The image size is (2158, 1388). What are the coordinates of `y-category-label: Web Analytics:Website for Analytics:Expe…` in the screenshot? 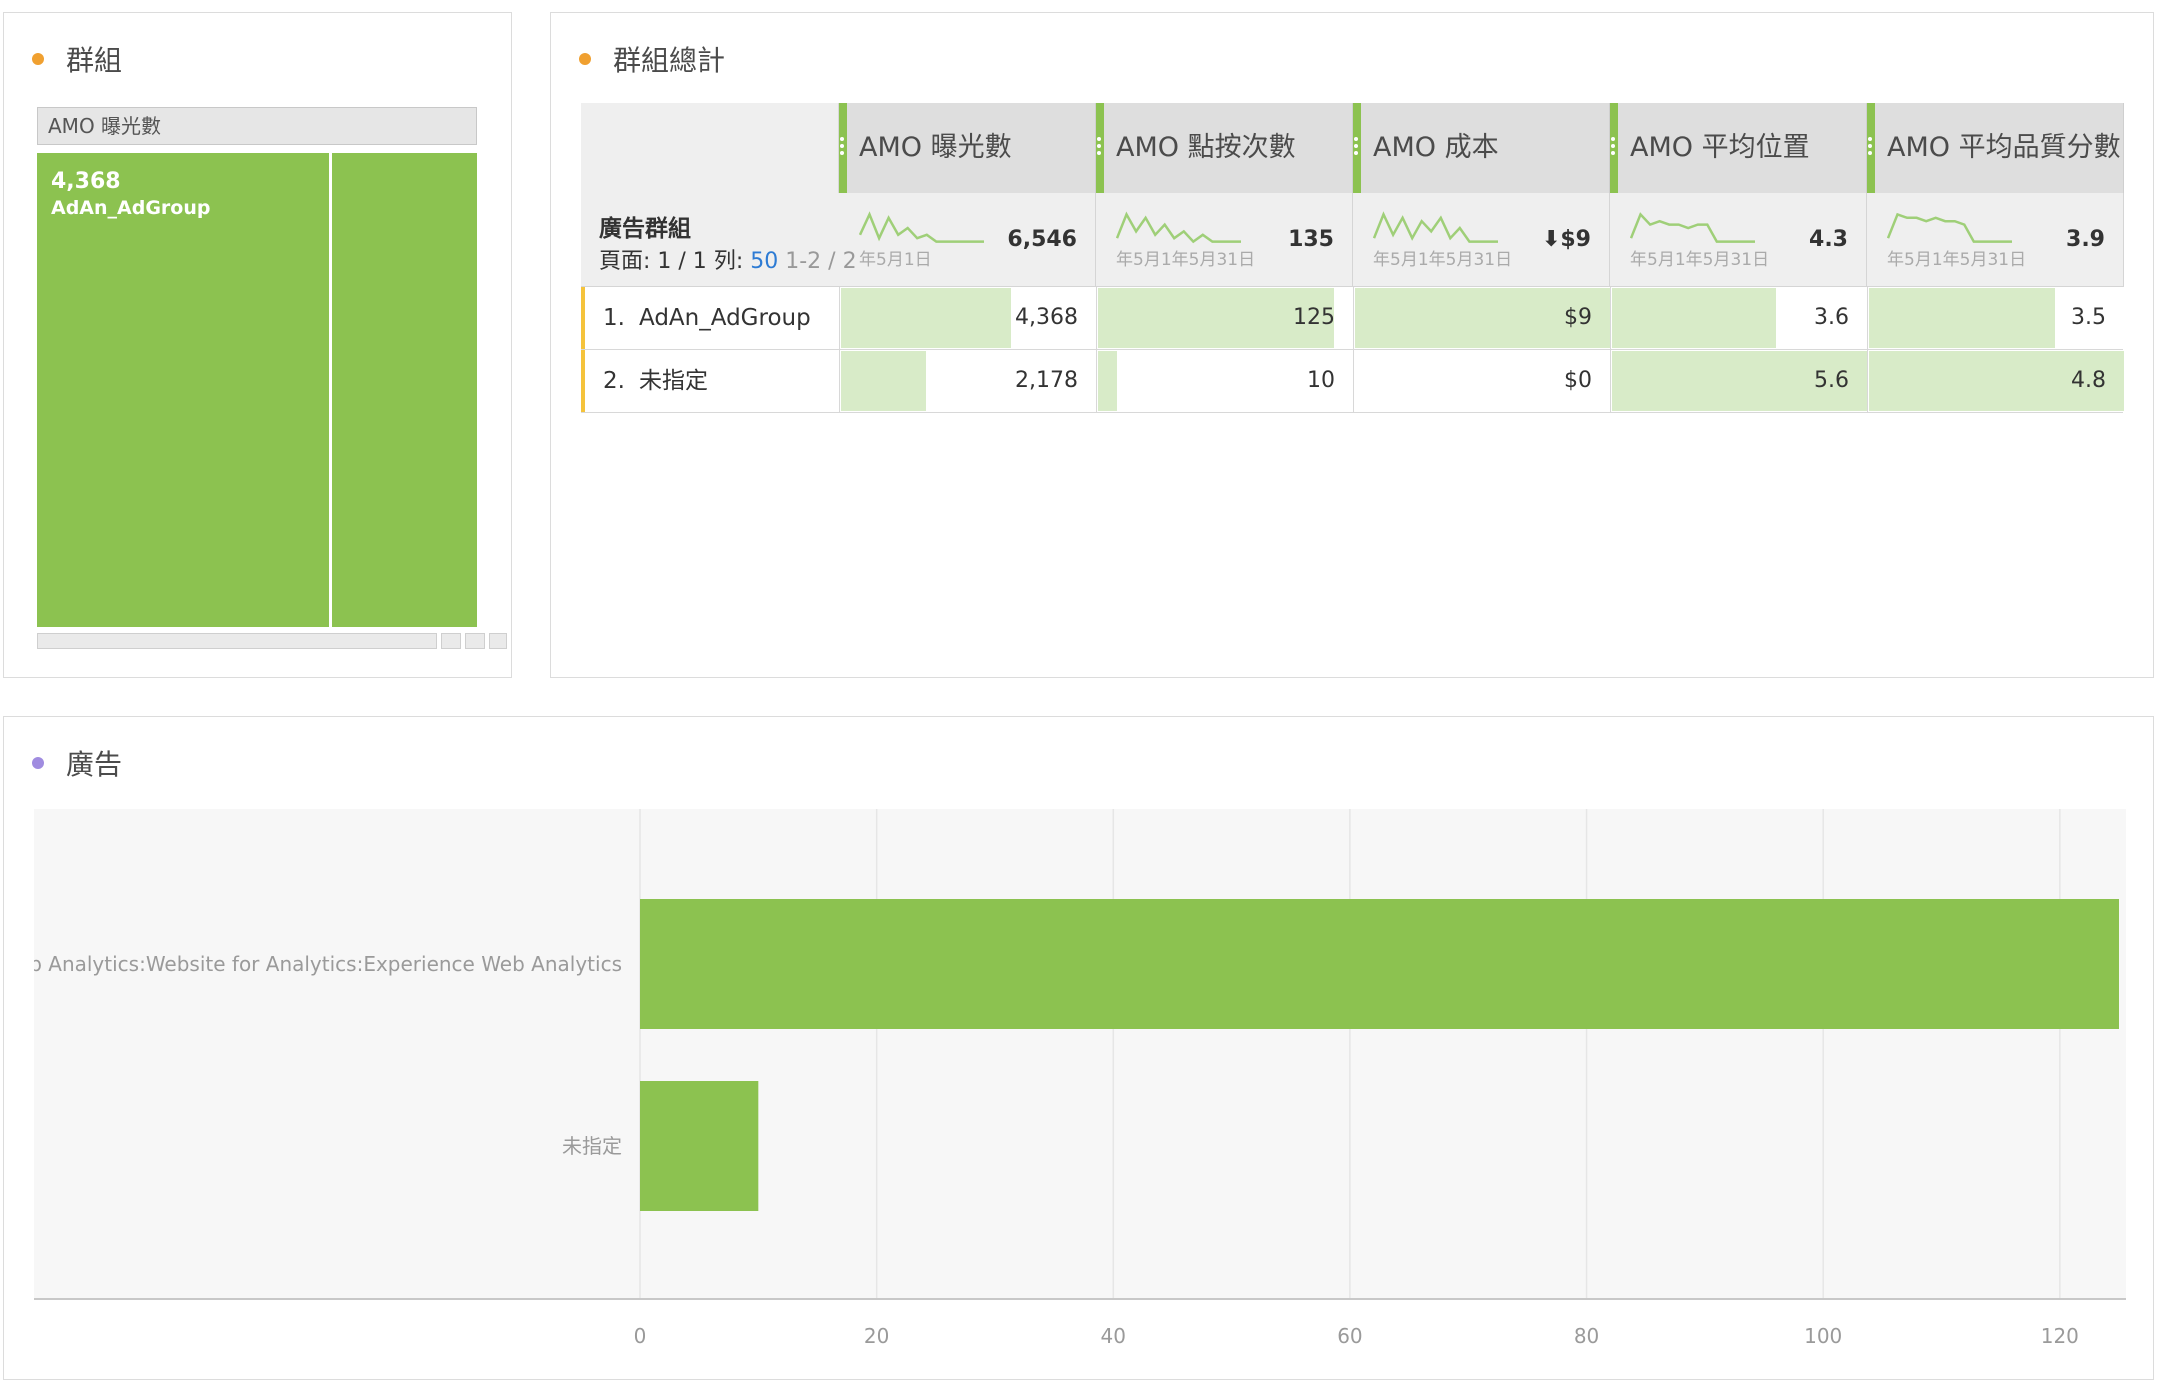 It's located at (328, 964).